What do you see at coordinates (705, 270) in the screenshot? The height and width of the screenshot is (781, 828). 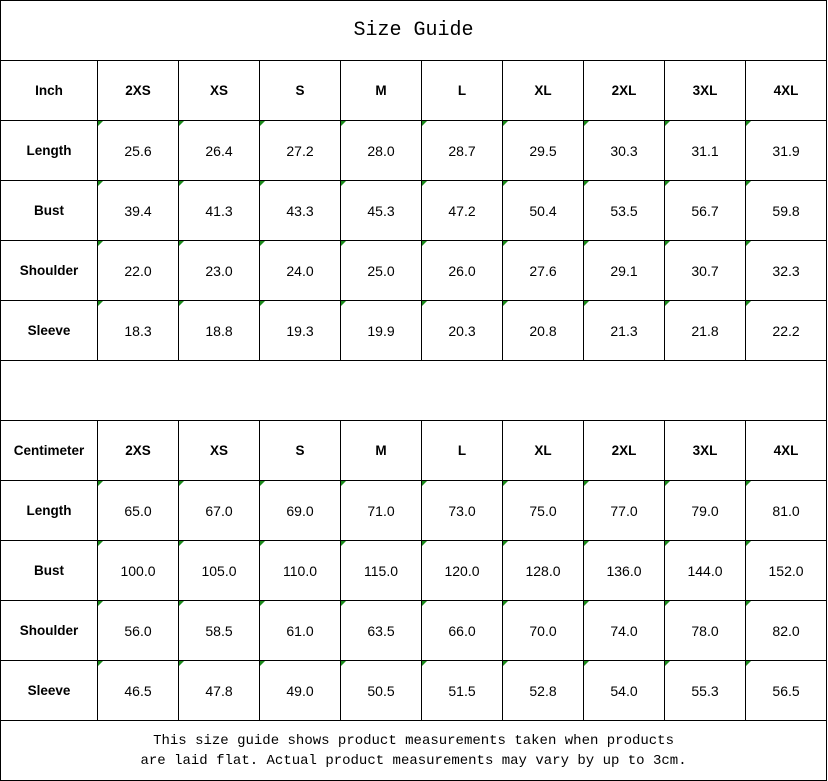 I see `value-cell: 30.7` at bounding box center [705, 270].